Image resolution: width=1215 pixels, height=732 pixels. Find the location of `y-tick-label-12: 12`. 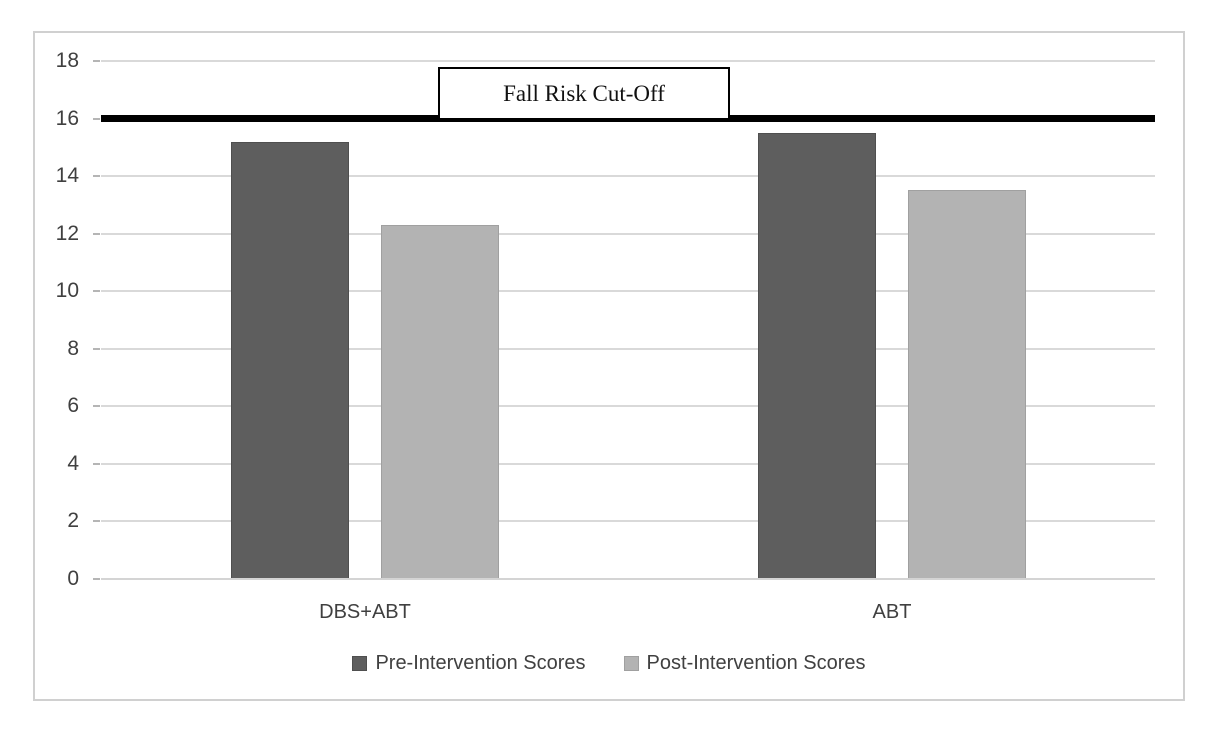

y-tick-label-12: 12 is located at coordinates (67, 233).